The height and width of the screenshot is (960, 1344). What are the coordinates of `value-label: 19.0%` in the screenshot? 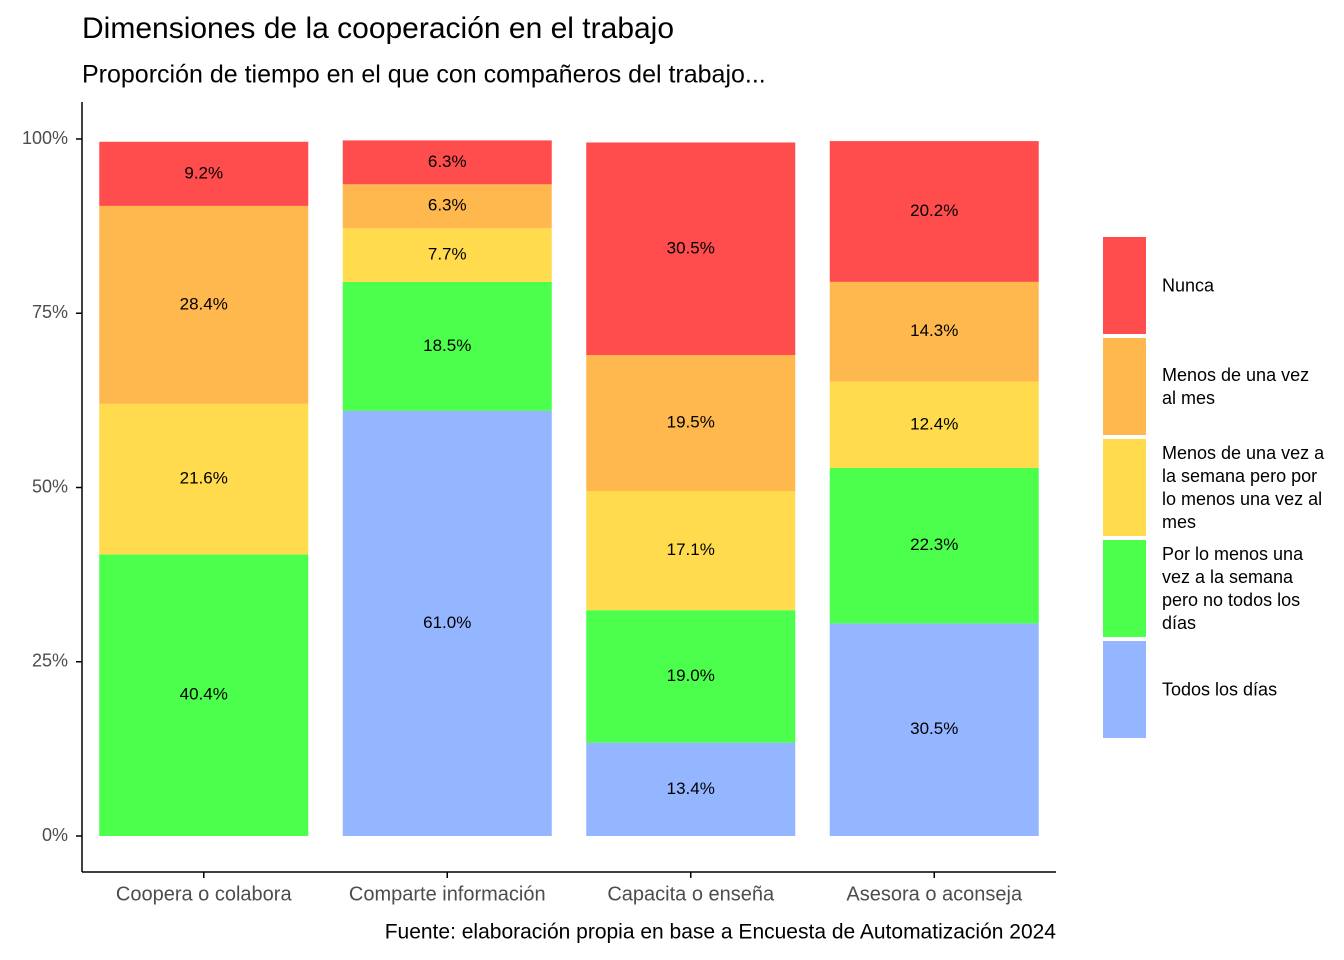 It's located at (691, 675).